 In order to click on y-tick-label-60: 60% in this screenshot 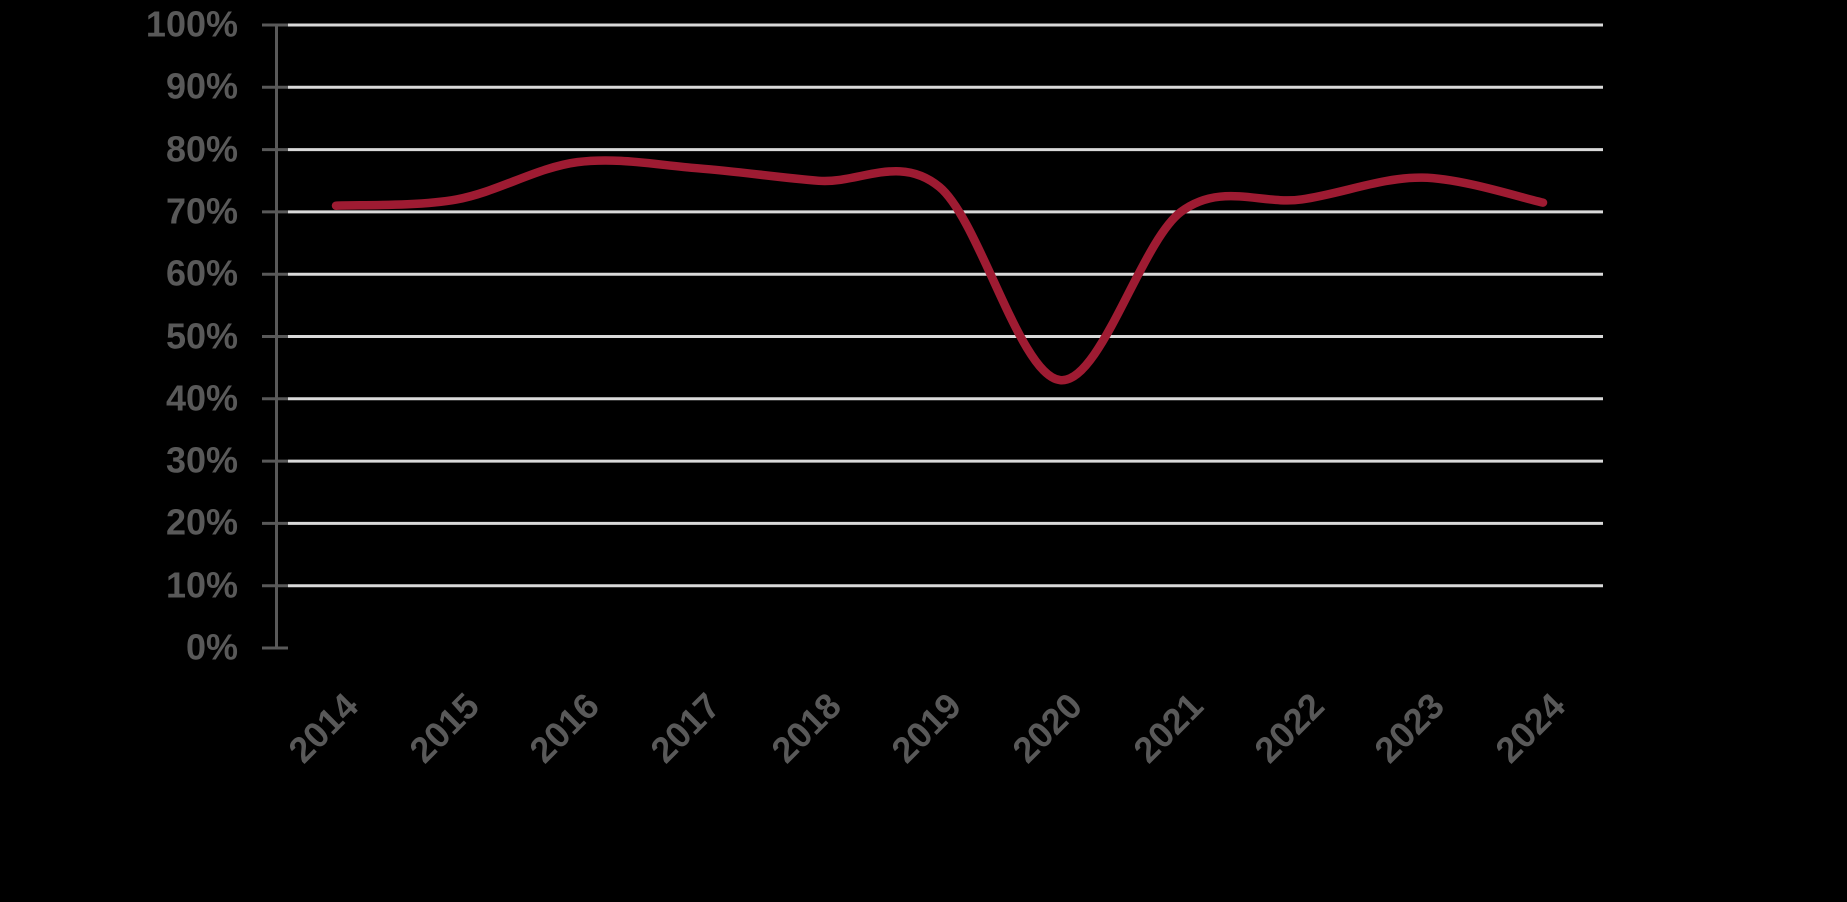, I will do `click(201, 273)`.